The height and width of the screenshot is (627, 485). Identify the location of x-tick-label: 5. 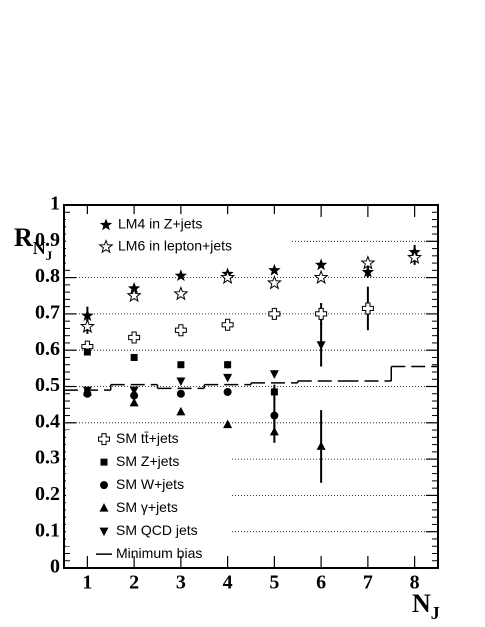
(274, 583).